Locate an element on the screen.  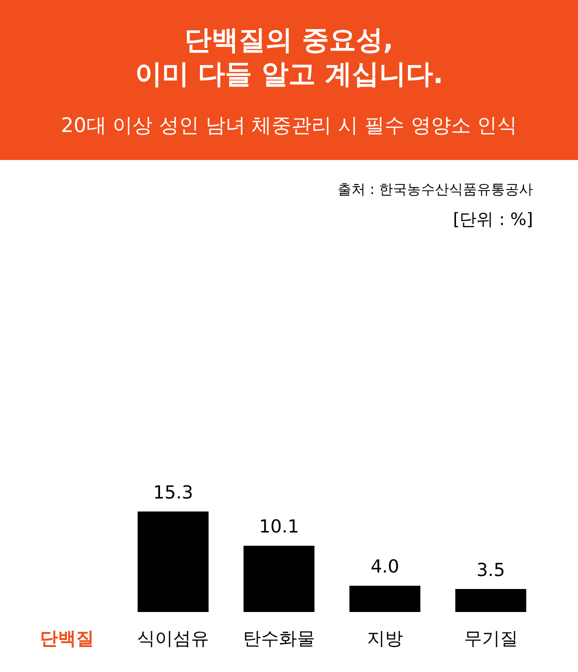
x-tick-label: 단백질 is located at coordinates (67, 639).